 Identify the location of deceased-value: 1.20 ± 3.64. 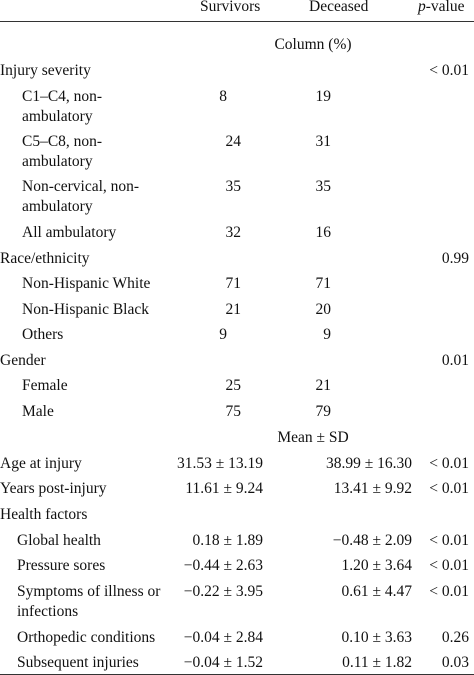
(376, 565).